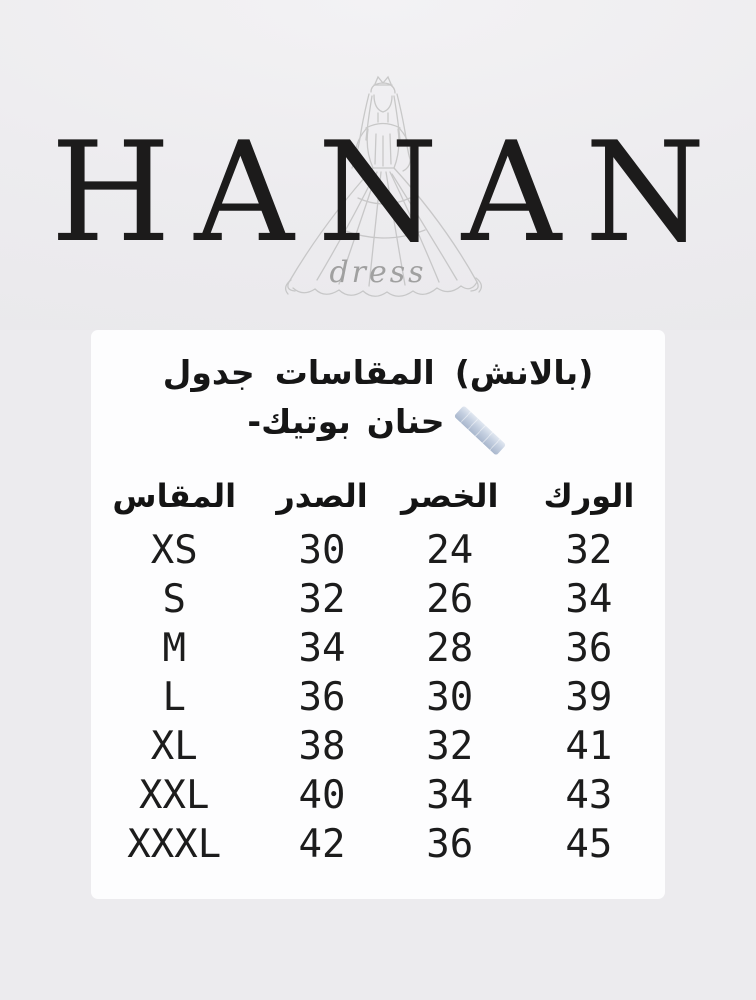 This screenshot has height=1000, width=756. What do you see at coordinates (589, 648) in the screenshot?
I see `hip-cell: 36` at bounding box center [589, 648].